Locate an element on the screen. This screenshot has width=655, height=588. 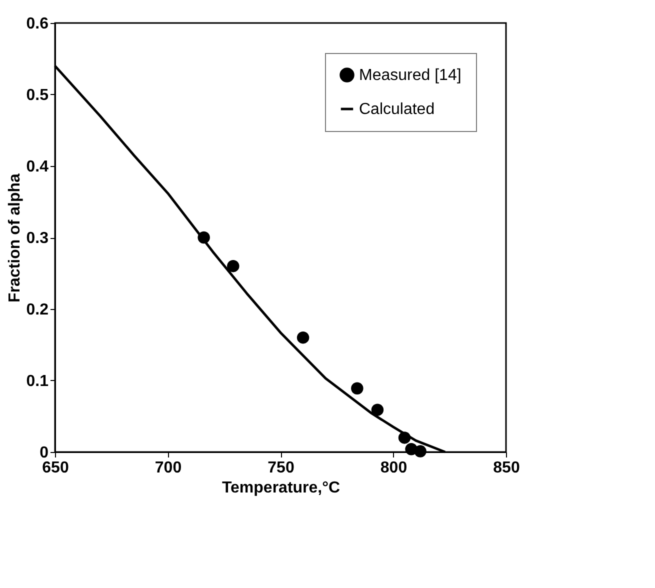
x-axis-title: Temperature,°C is located at coordinates (281, 488).